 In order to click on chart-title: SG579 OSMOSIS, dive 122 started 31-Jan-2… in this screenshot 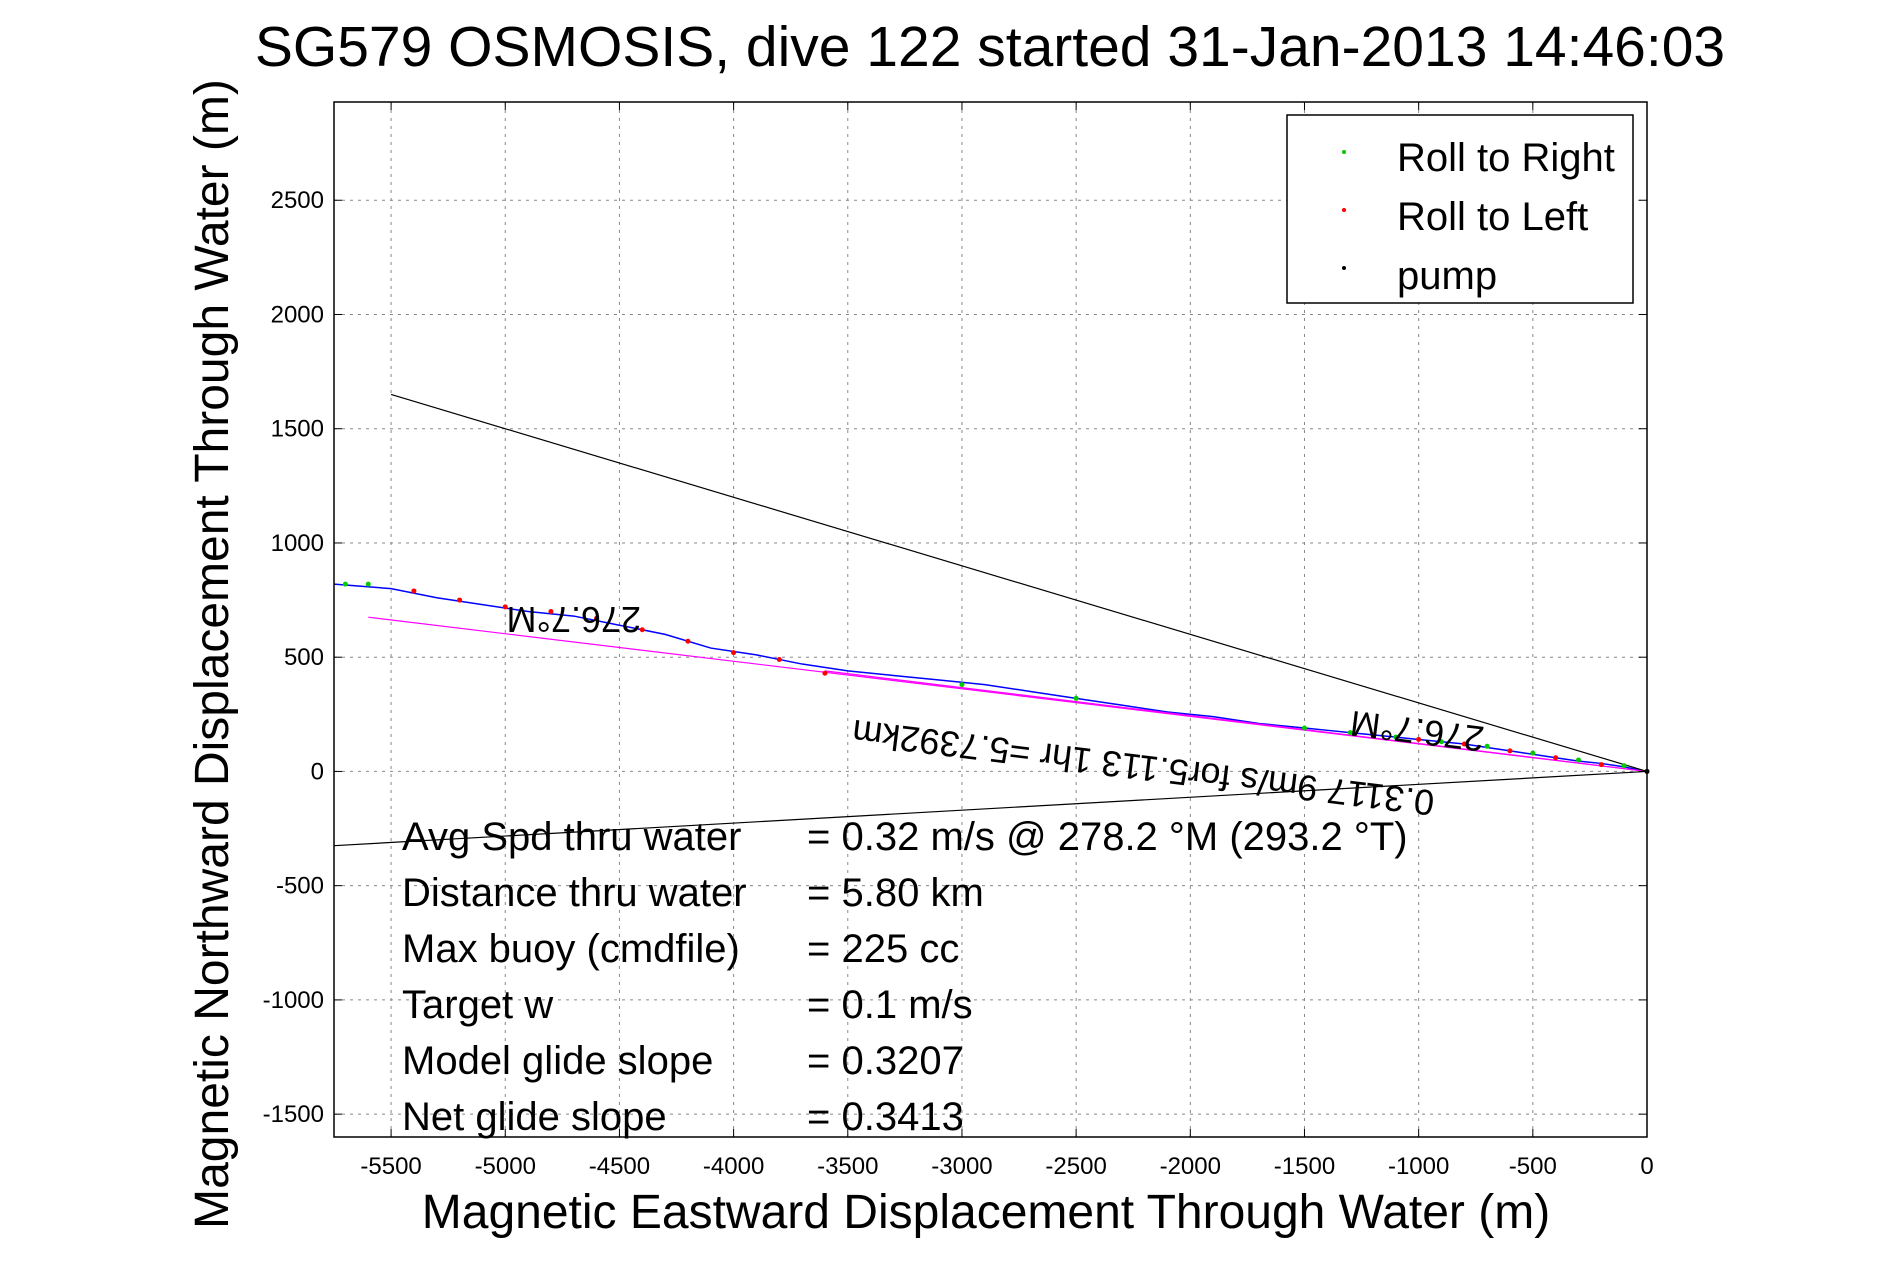, I will do `click(990, 47)`.